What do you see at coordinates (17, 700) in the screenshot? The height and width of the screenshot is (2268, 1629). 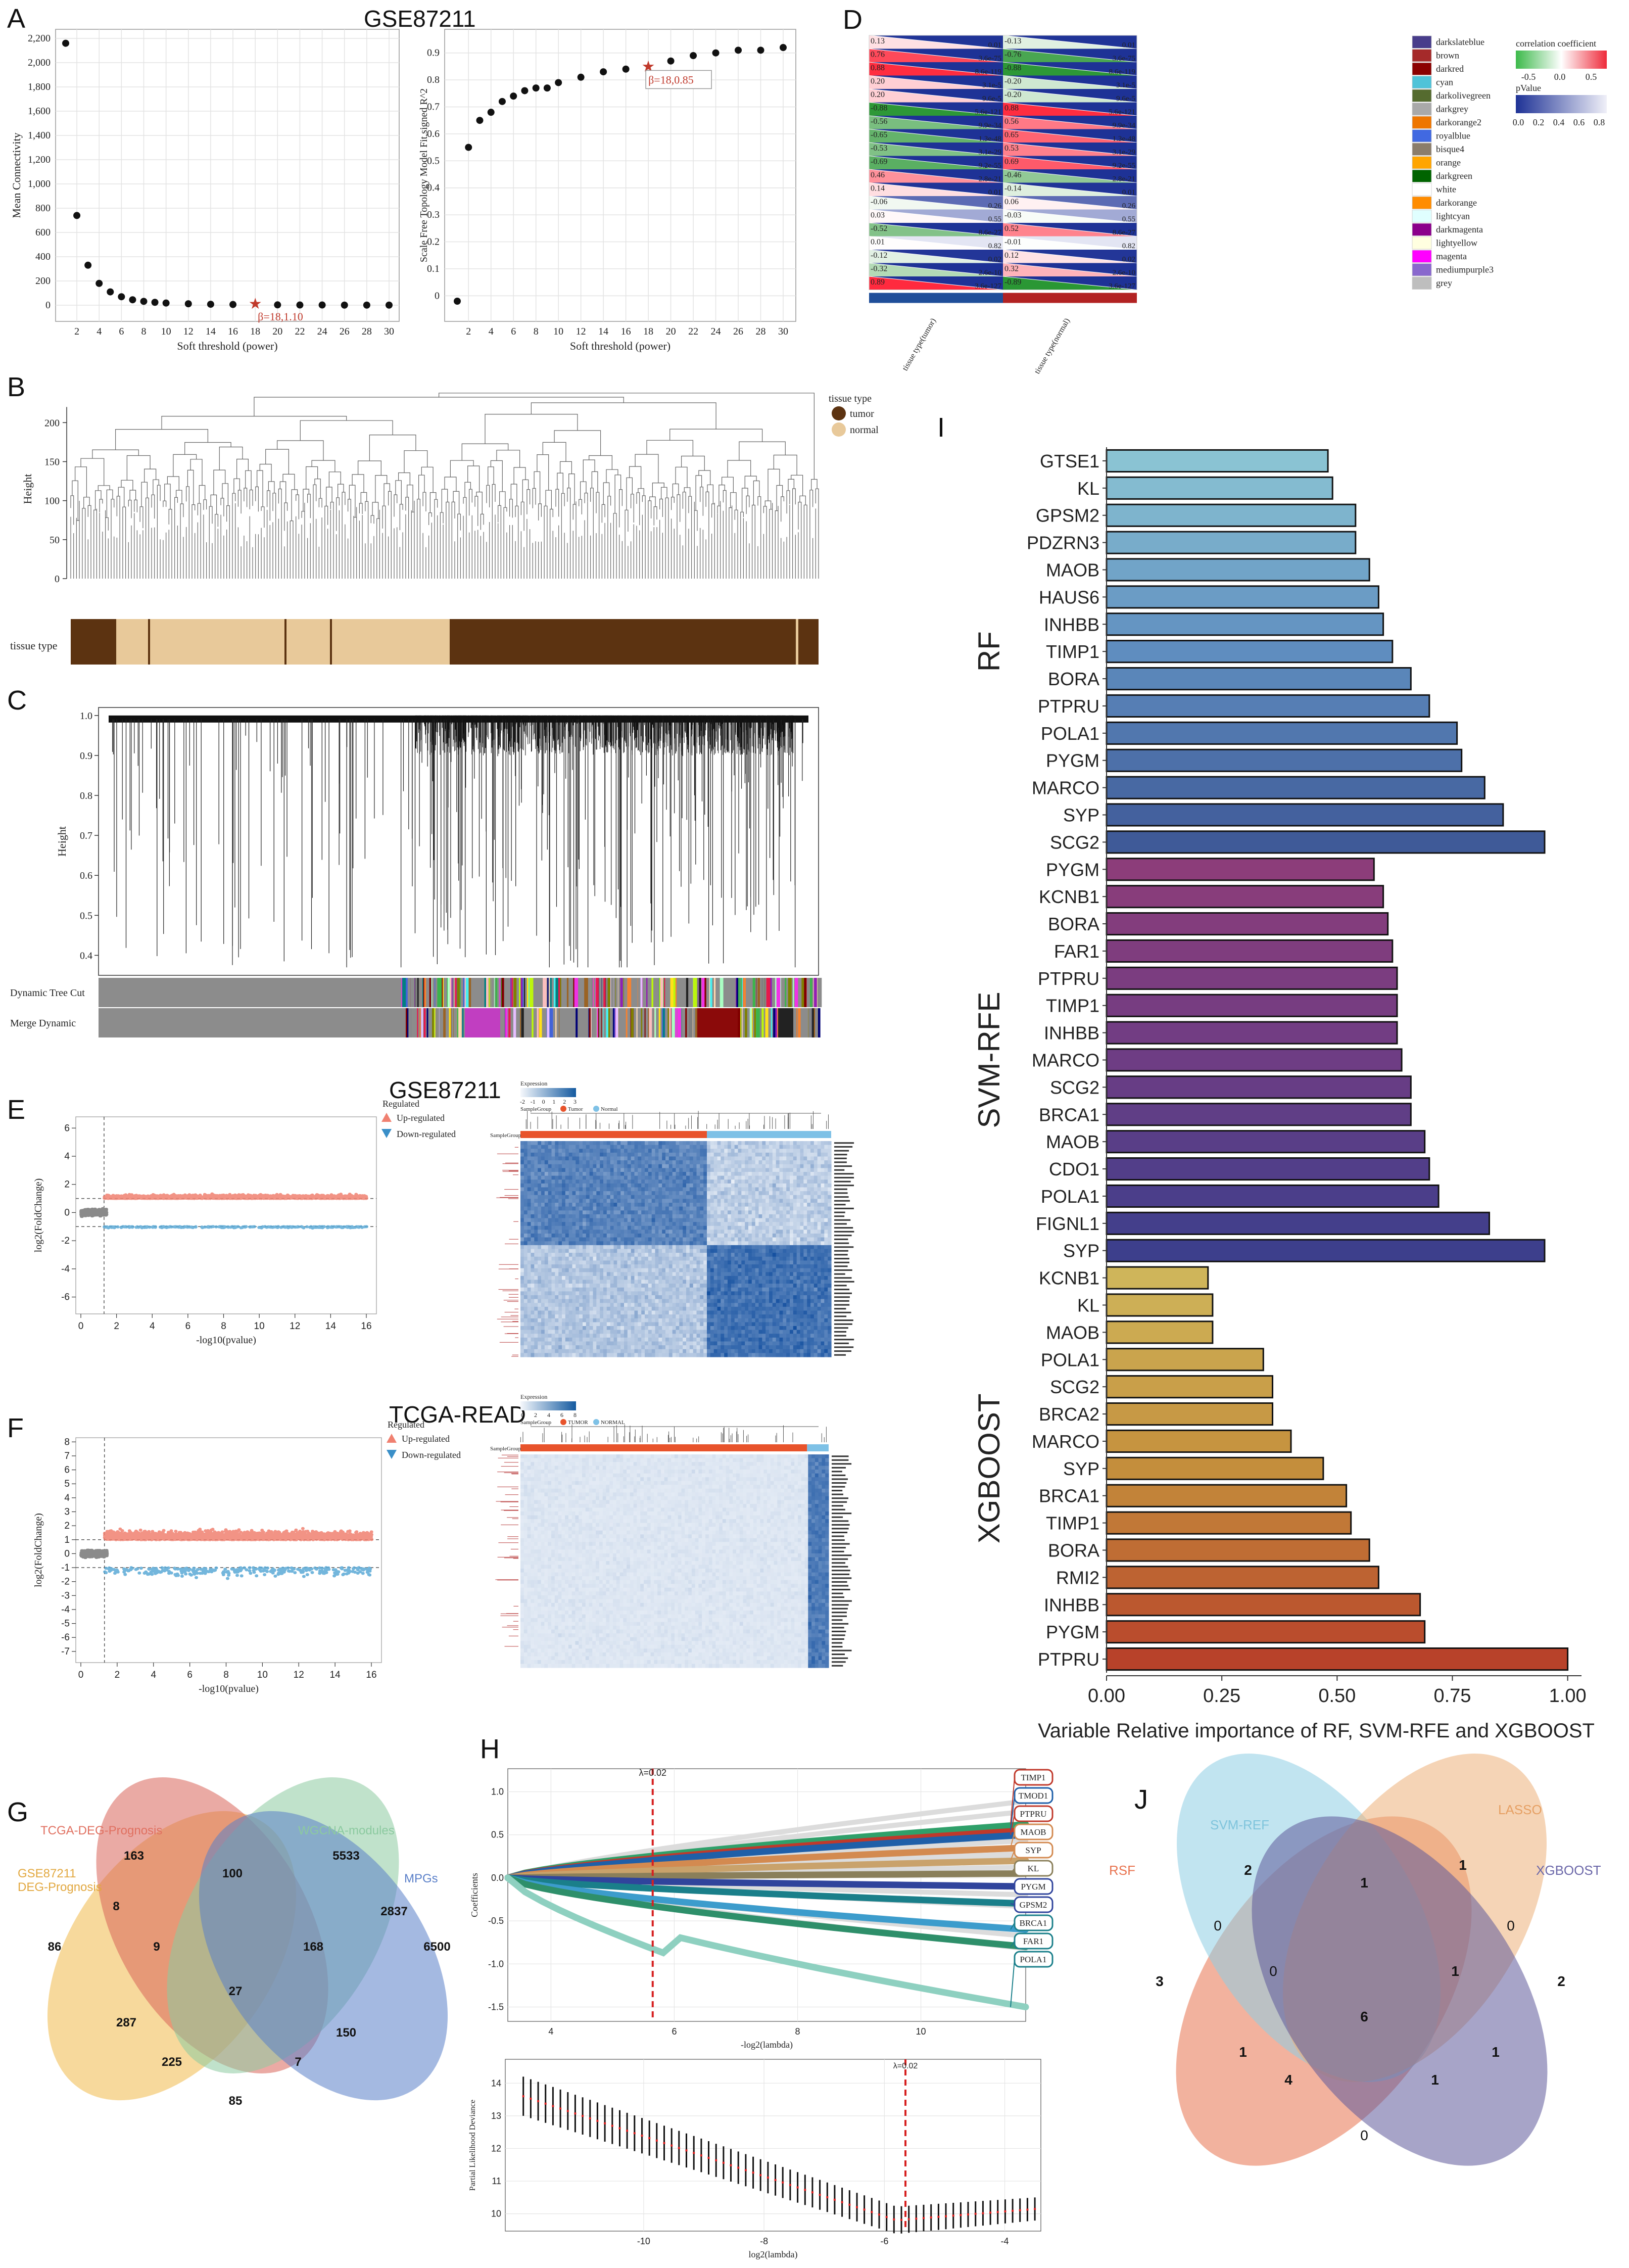 I see `panel-label-c: C` at bounding box center [17, 700].